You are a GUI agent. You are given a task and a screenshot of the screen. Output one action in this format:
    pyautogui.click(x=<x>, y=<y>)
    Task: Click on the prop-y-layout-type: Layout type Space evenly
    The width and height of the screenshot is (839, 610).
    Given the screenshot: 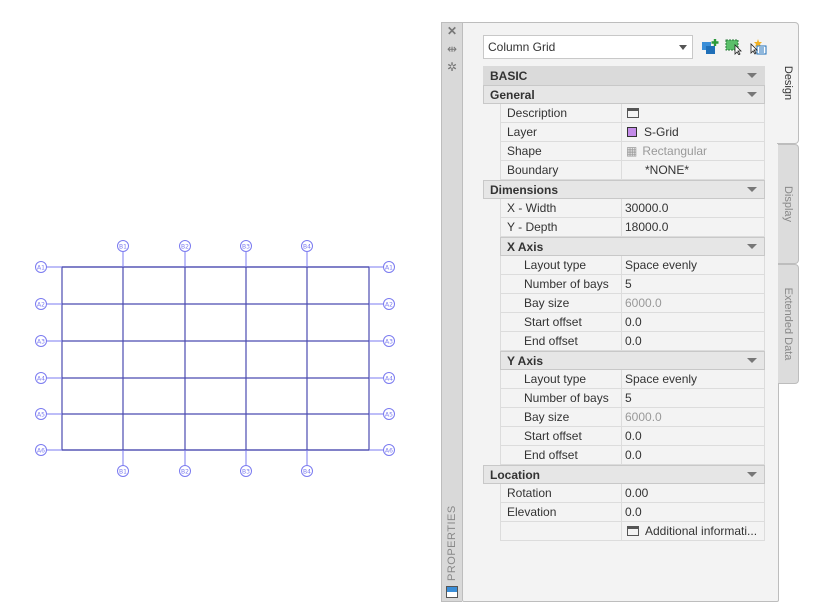 What is the action you would take?
    pyautogui.click(x=632, y=379)
    